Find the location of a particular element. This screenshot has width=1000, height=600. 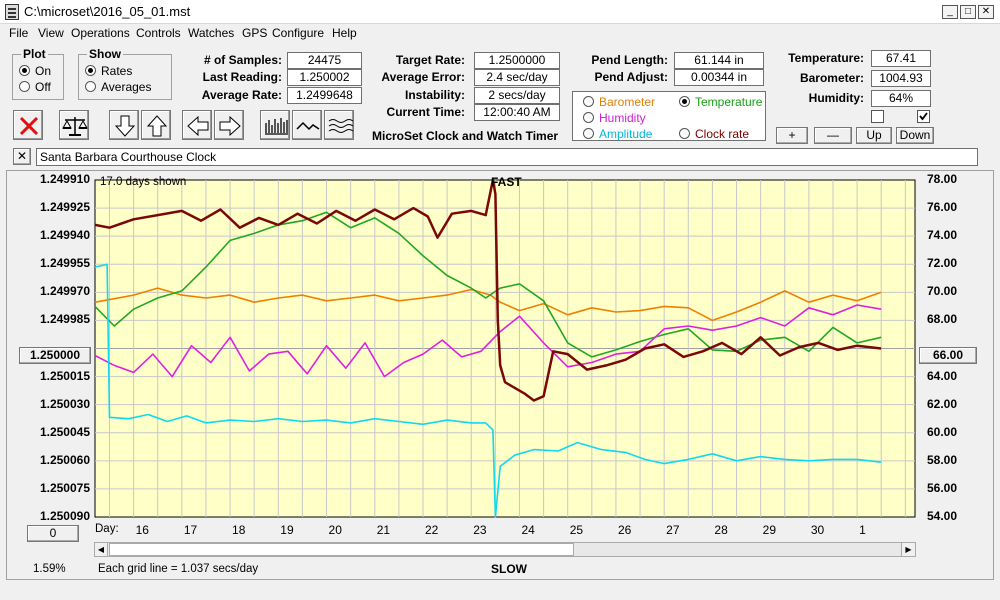

left-tick-label: 1.250045 is located at coordinates (64, 431).